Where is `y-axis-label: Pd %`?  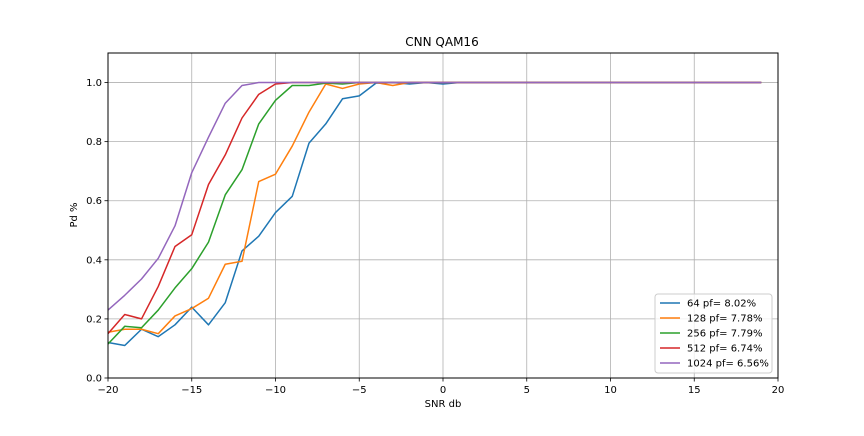
y-axis-label: Pd % is located at coordinates (74, 214).